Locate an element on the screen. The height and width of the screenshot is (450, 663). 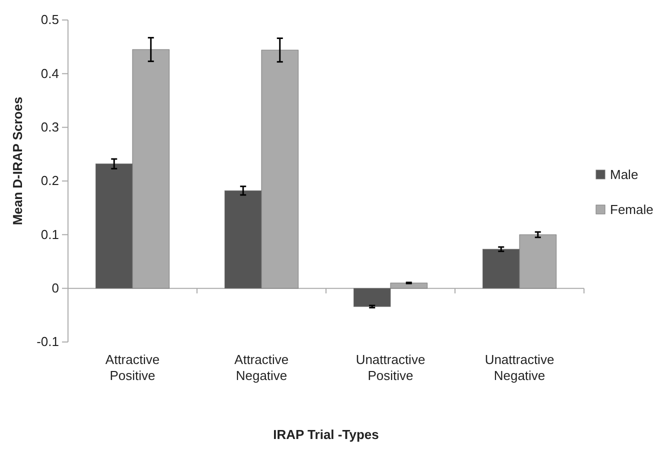
x-tick-label: Attractive Positive is located at coordinates (132, 367).